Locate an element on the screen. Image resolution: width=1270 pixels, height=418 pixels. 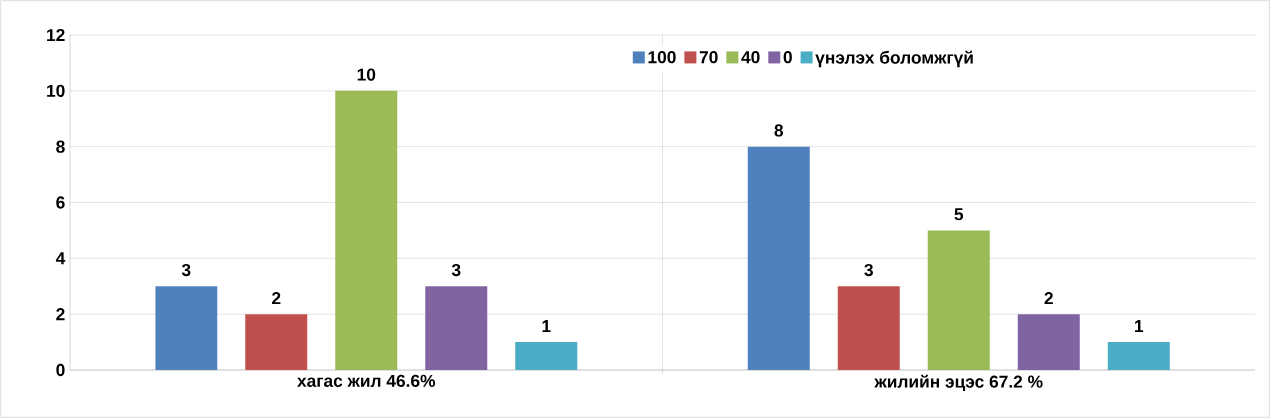
legend-label: 70 is located at coordinates (708, 57).